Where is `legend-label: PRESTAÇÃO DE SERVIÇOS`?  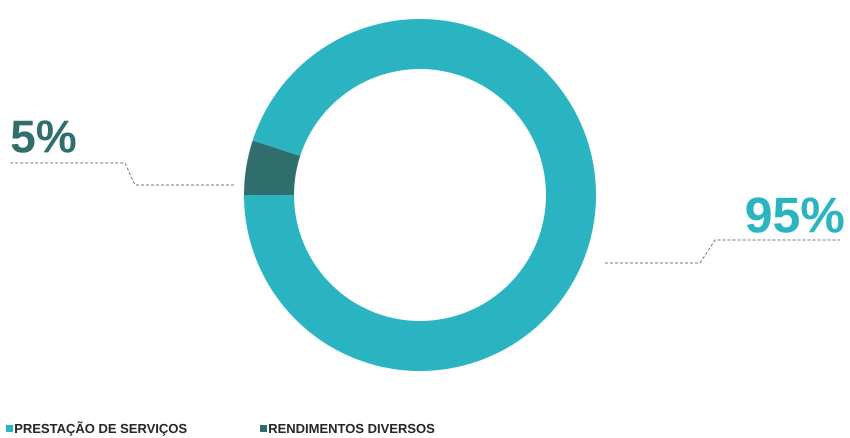 legend-label: PRESTAÇÃO DE SERVIÇOS is located at coordinates (101, 428).